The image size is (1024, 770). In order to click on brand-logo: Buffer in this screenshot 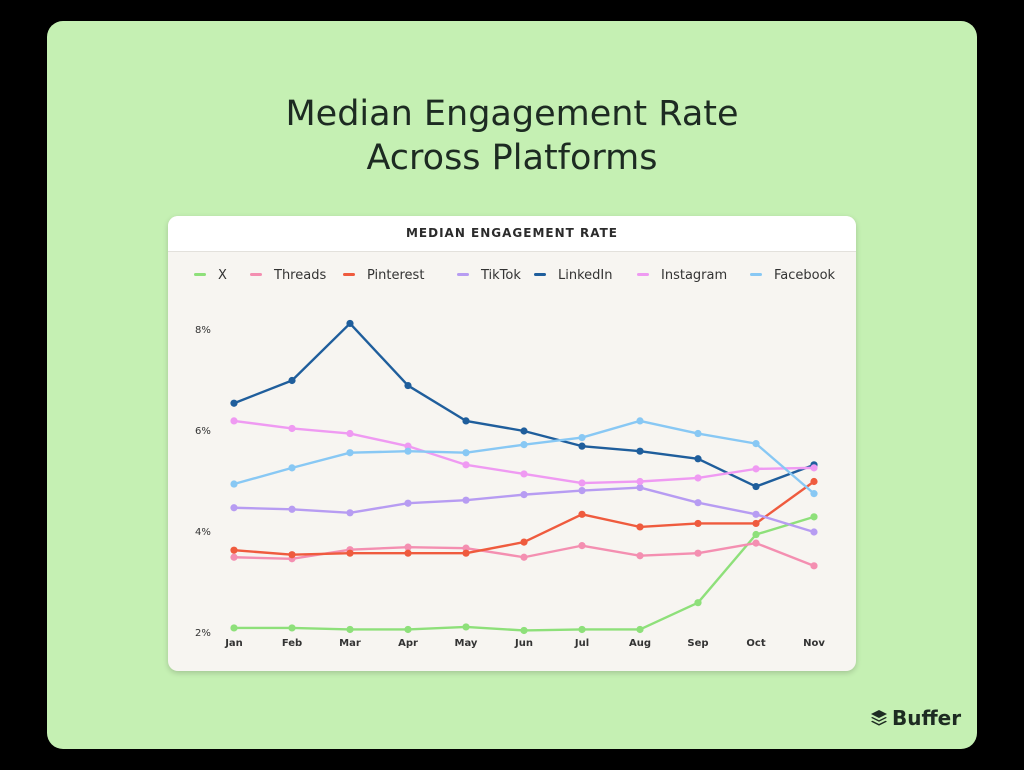, I will do `click(915, 719)`.